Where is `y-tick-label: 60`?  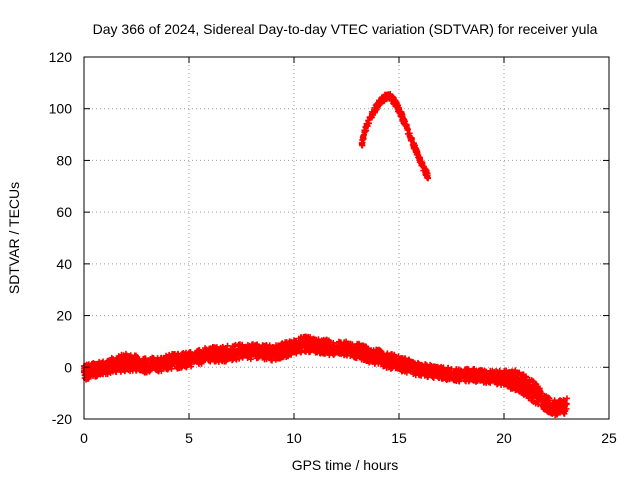 y-tick-label: 60 is located at coordinates (64, 212).